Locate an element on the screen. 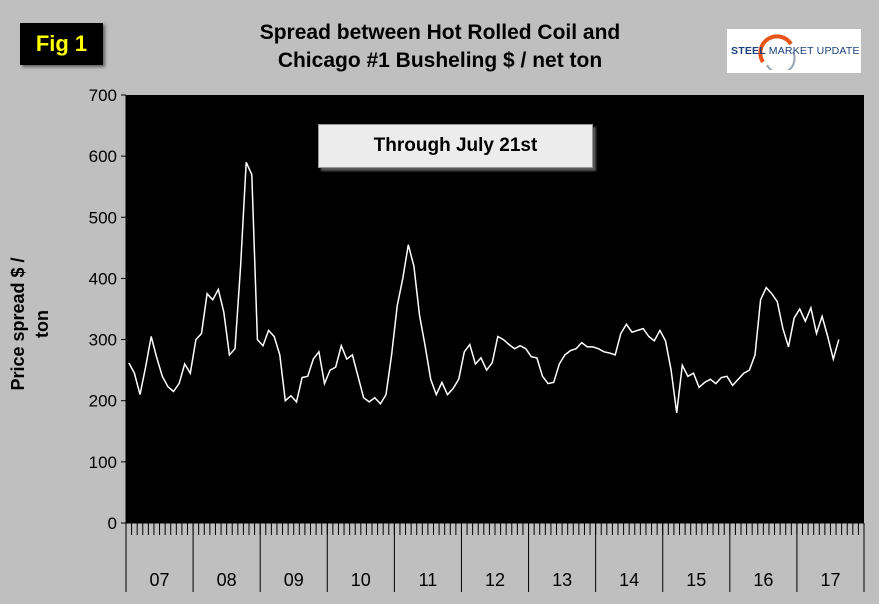 The width and height of the screenshot is (879, 604). x-tick-label: 10 is located at coordinates (361, 580).